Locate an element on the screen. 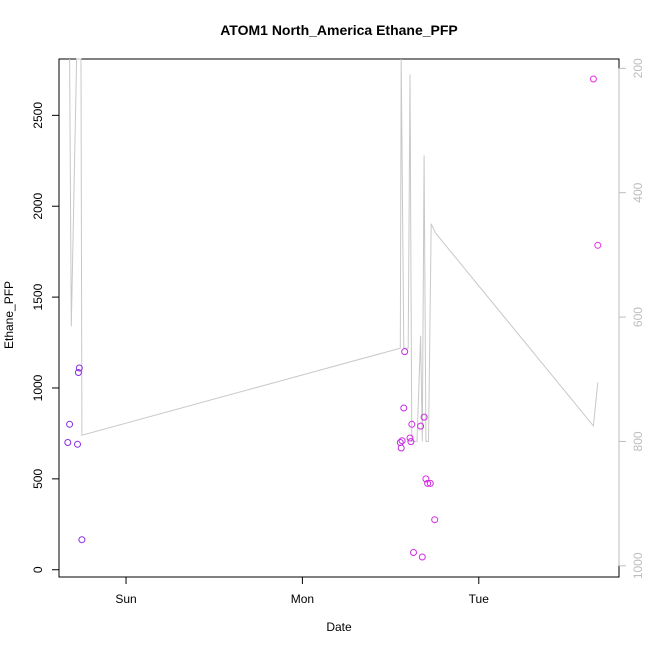  x-axis-label: Date is located at coordinates (339, 627).